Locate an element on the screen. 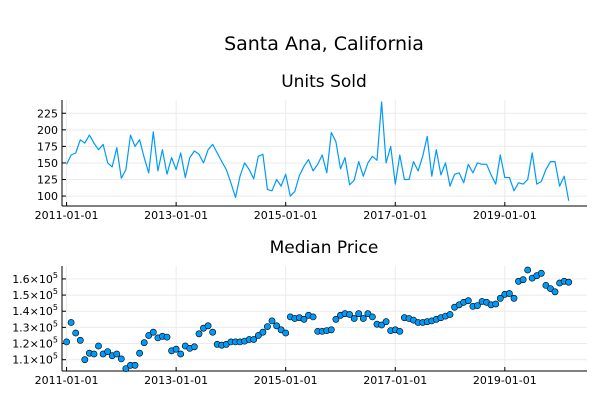  y-tick-label: 100 is located at coordinates (47, 196).